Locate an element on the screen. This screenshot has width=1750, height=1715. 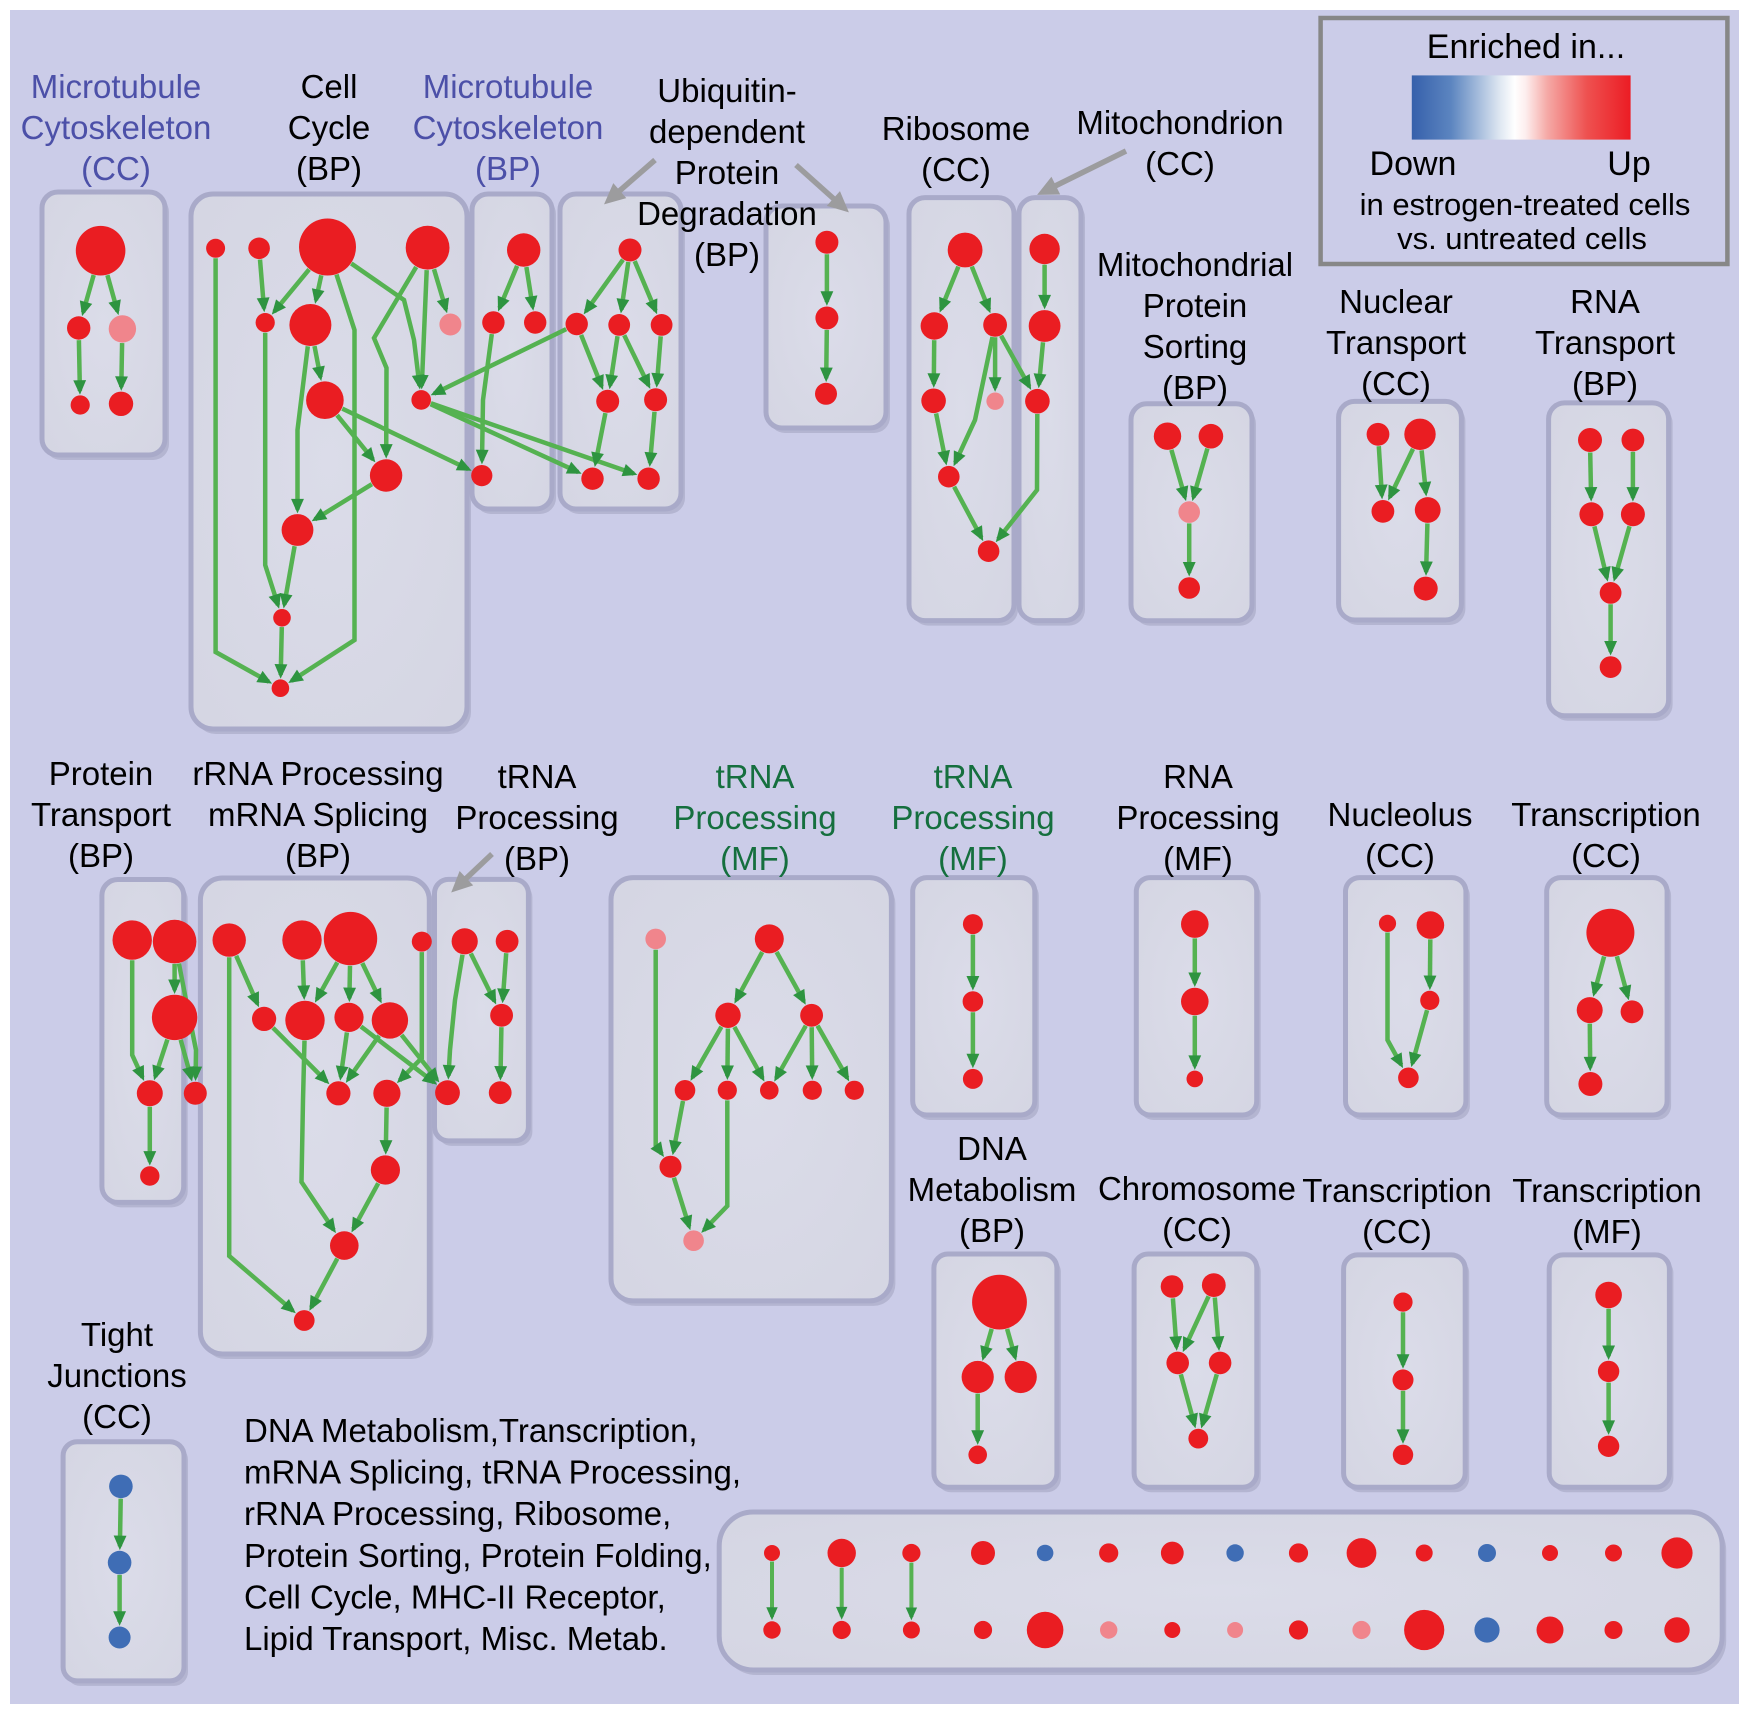
svg-text:mRNA Splicing, tRNA Processing: mRNA Splicing, tRNA Processing, is located at coordinates (492, 1472).